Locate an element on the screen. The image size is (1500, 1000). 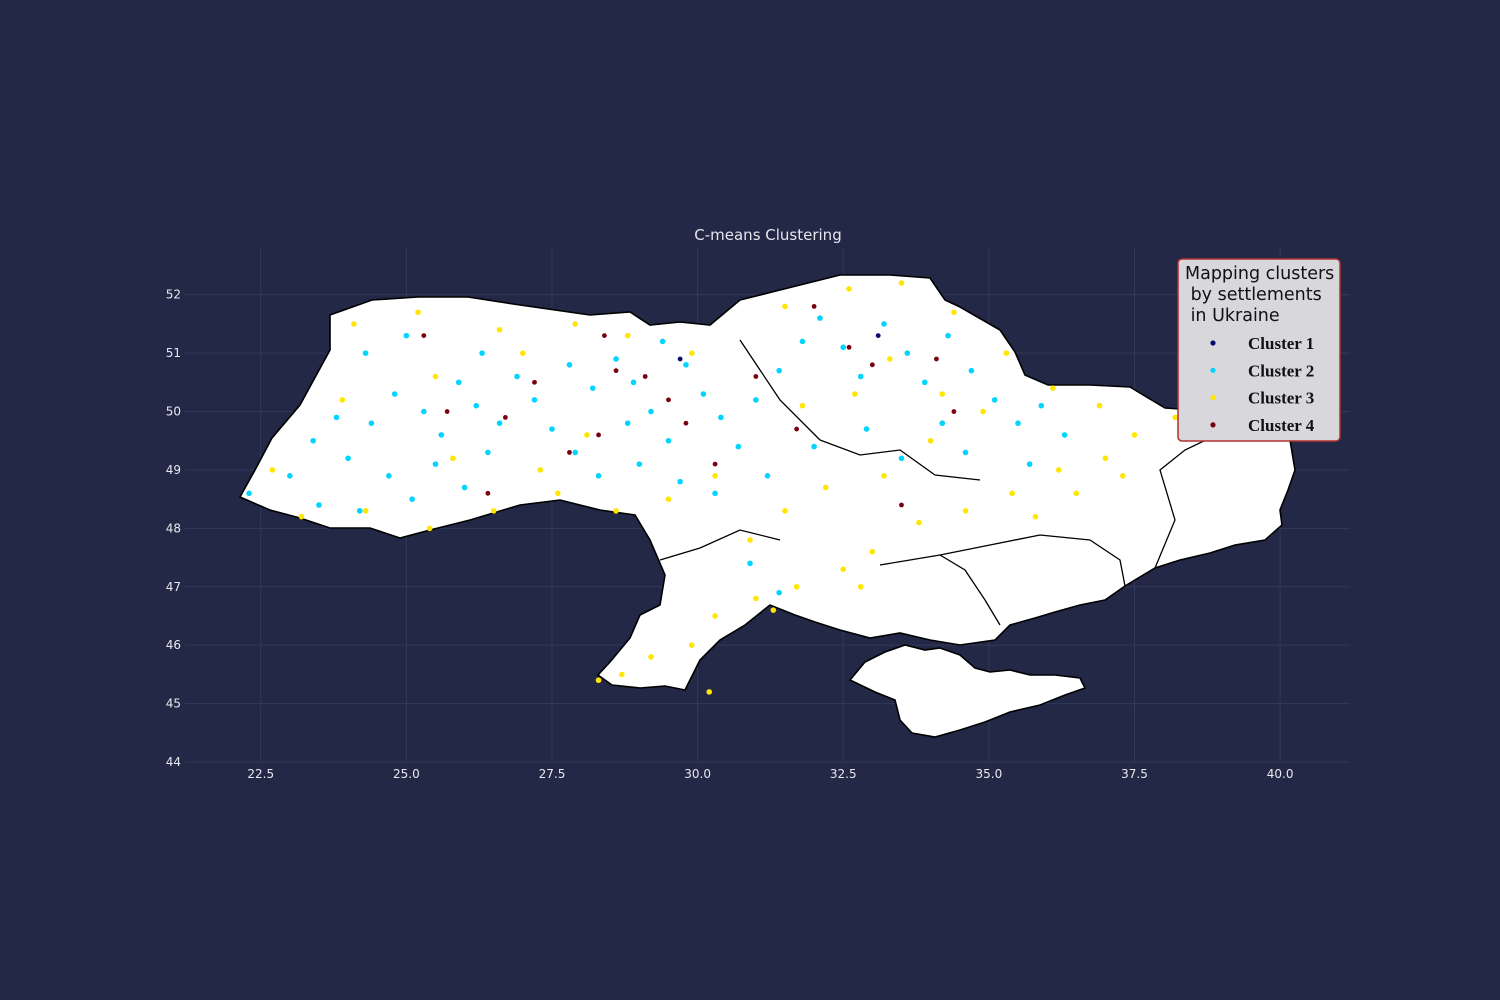
x-tick-label: 40.0 is located at coordinates (1280, 774).